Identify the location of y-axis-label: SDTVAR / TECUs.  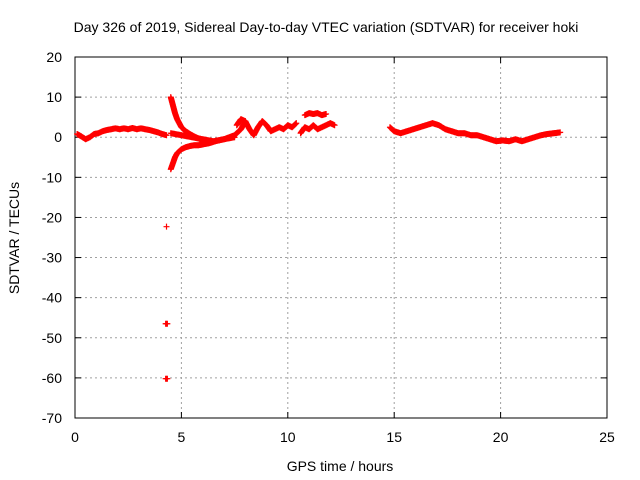
(14, 238).